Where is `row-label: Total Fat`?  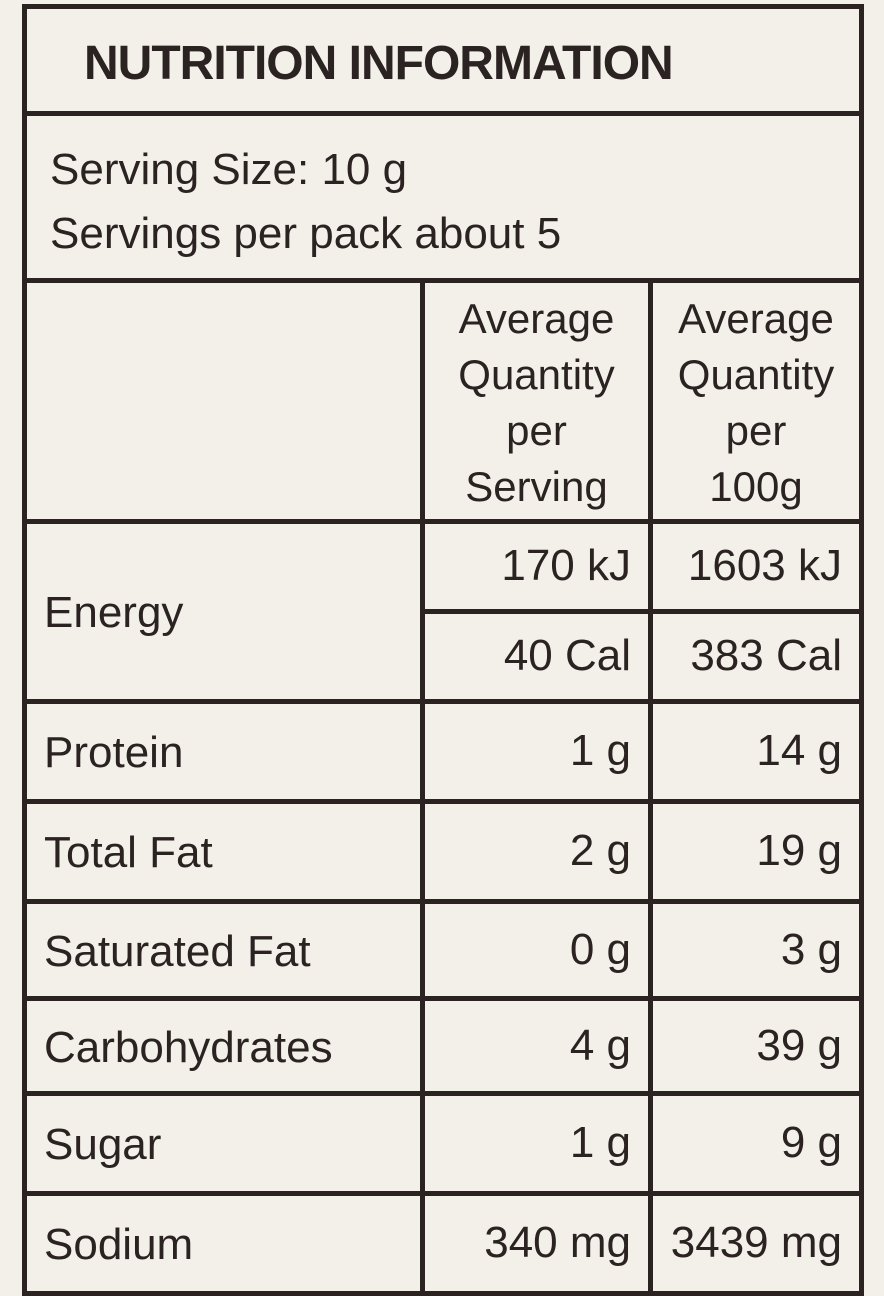
row-label: Total Fat is located at coordinates (128, 852).